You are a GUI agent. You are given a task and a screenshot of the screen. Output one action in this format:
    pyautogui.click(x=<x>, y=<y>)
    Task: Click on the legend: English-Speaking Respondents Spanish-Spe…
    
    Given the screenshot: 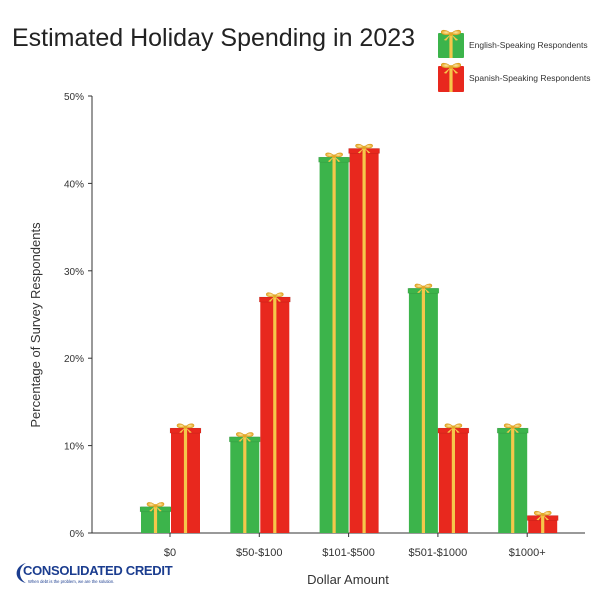 What is the action you would take?
    pyautogui.click(x=514, y=60)
    